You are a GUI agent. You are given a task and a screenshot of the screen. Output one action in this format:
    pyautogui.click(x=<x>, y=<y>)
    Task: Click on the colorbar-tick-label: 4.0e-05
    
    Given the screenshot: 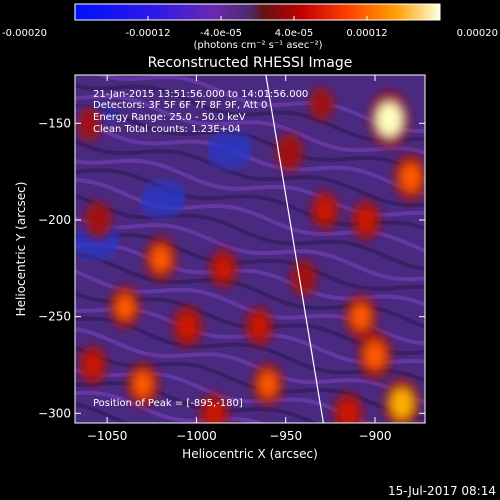 What is the action you would take?
    pyautogui.click(x=294, y=33)
    